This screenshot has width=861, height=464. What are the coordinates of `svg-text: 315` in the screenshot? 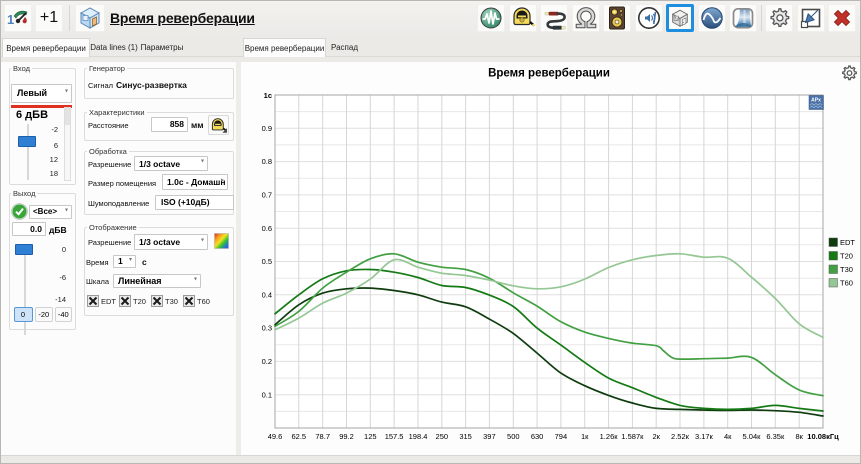 It's located at (465, 436).